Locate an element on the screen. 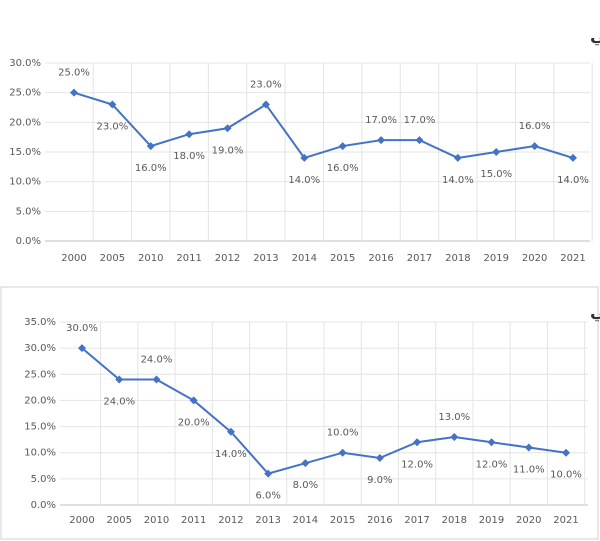 The width and height of the screenshot is (600, 541). y-tick-label: 35.0% is located at coordinates (40, 322).